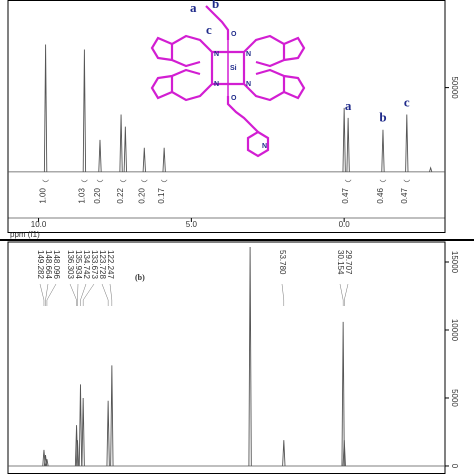 This screenshot has width=474, height=474. Describe the element at coordinates (340, 262) in the screenshot. I see `peak-label: 30.154` at that location.